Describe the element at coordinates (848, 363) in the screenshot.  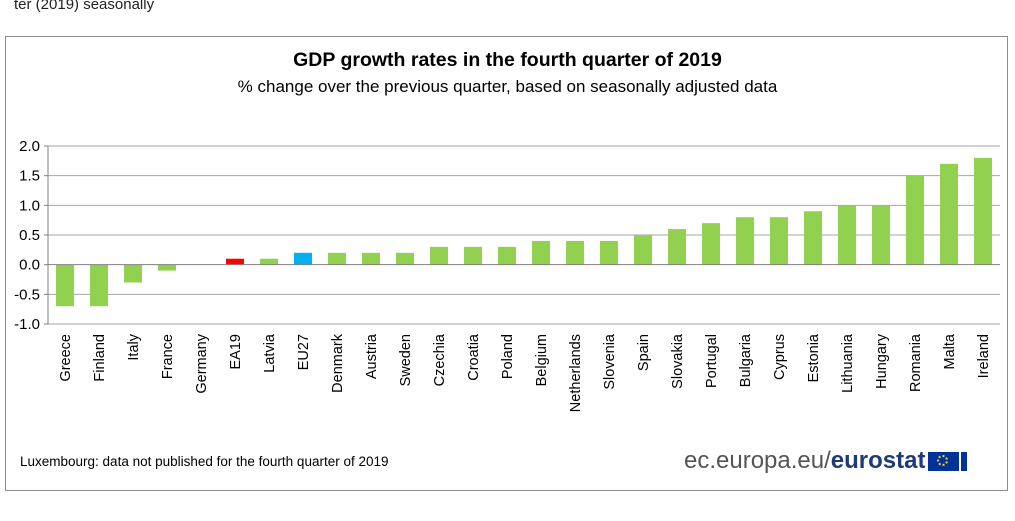
I see `x-tick-label-lithuania: Lithuania` at that location.